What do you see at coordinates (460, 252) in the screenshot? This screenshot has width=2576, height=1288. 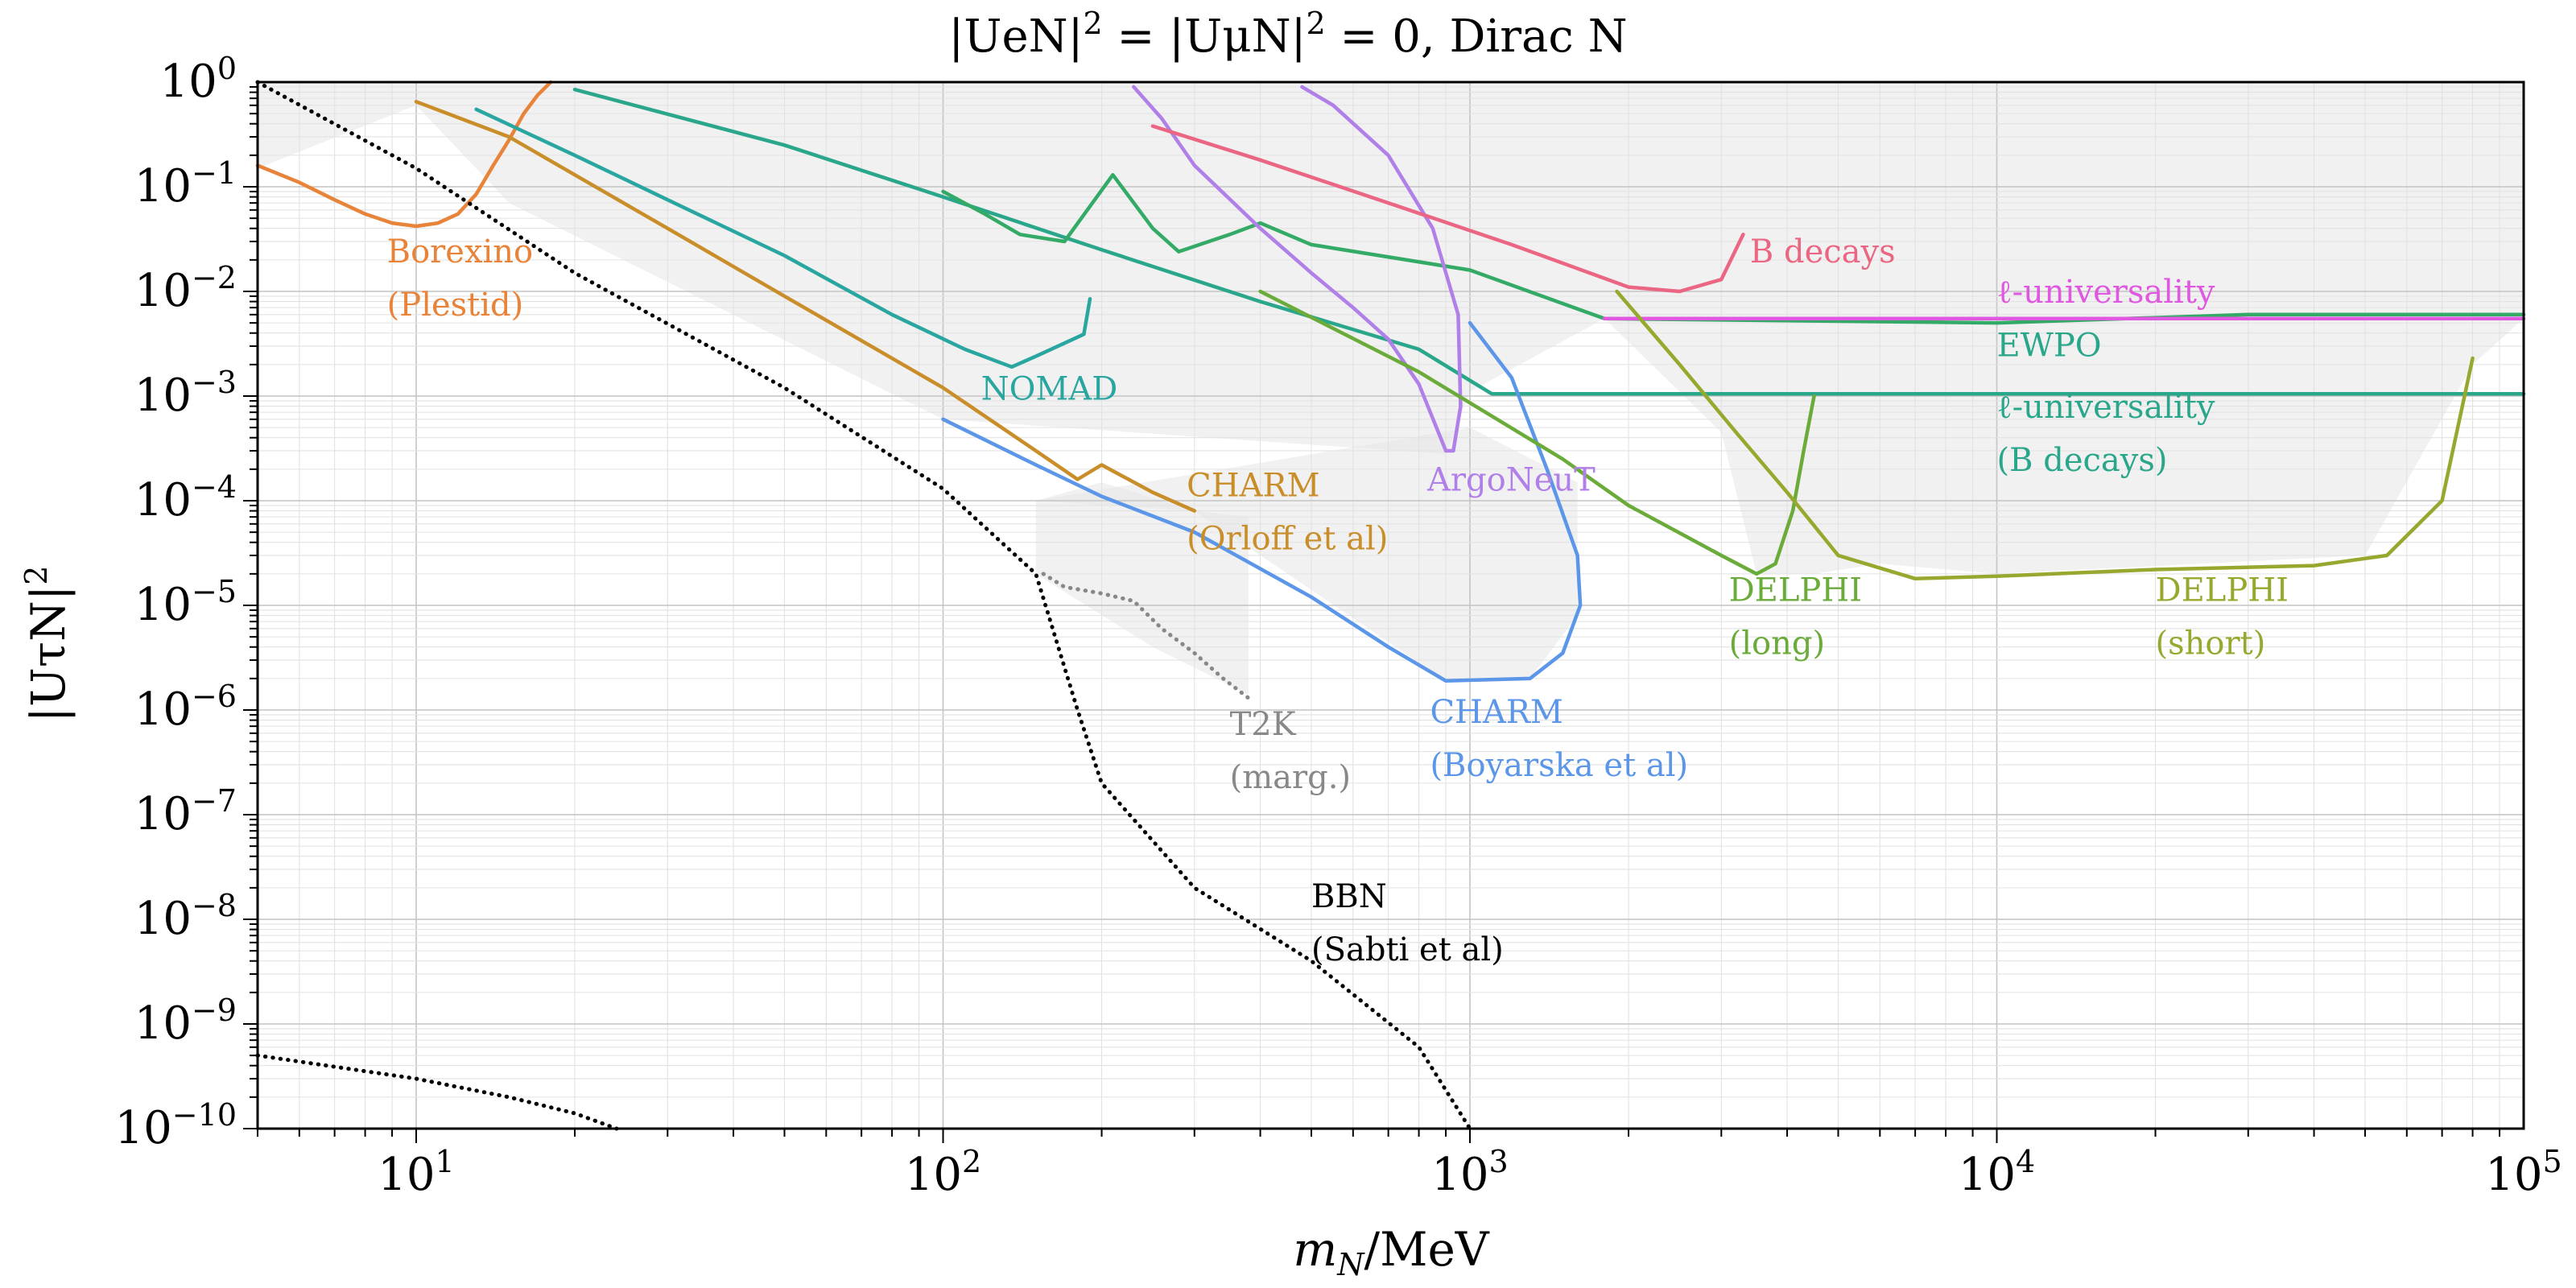 I see `annotation-label: Borexino` at bounding box center [460, 252].